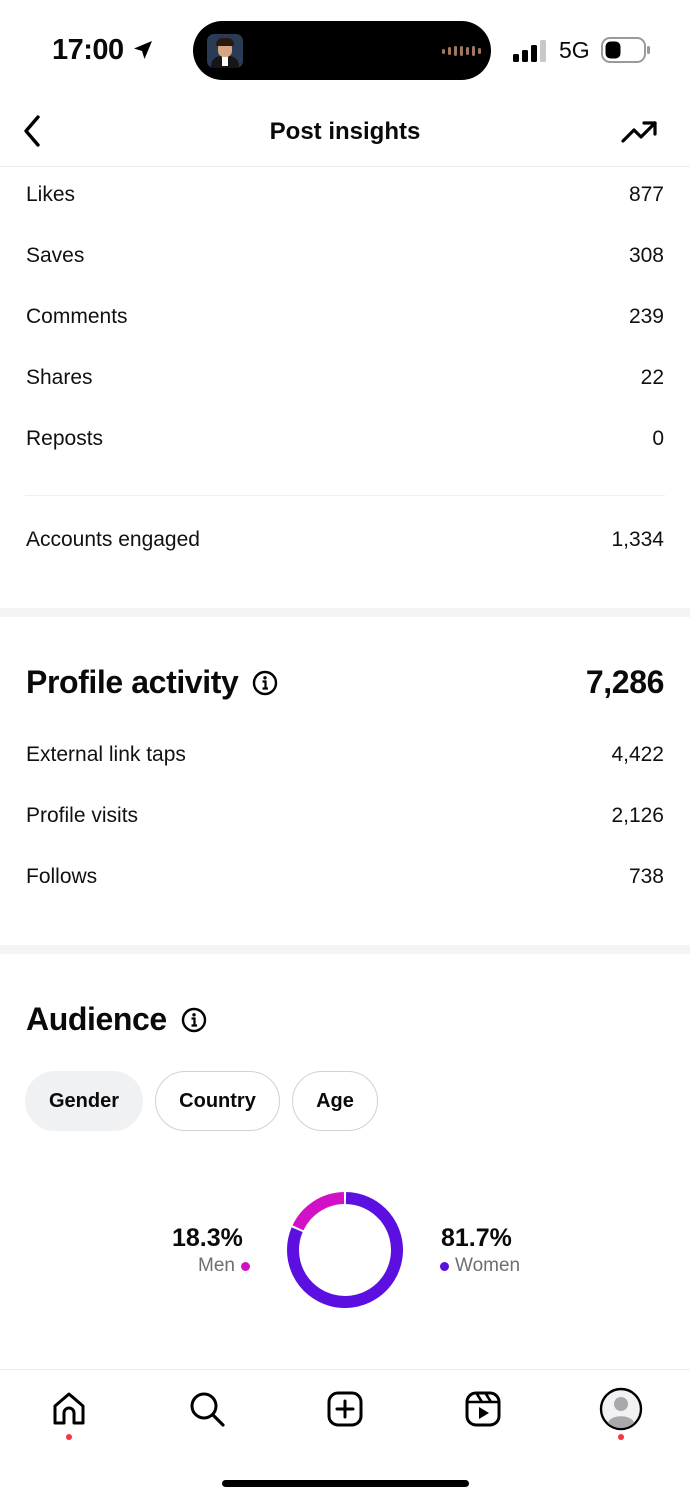 This screenshot has height=1500, width=690. What do you see at coordinates (345, 317) in the screenshot?
I see `metric-row-comments: Comments 239` at bounding box center [345, 317].